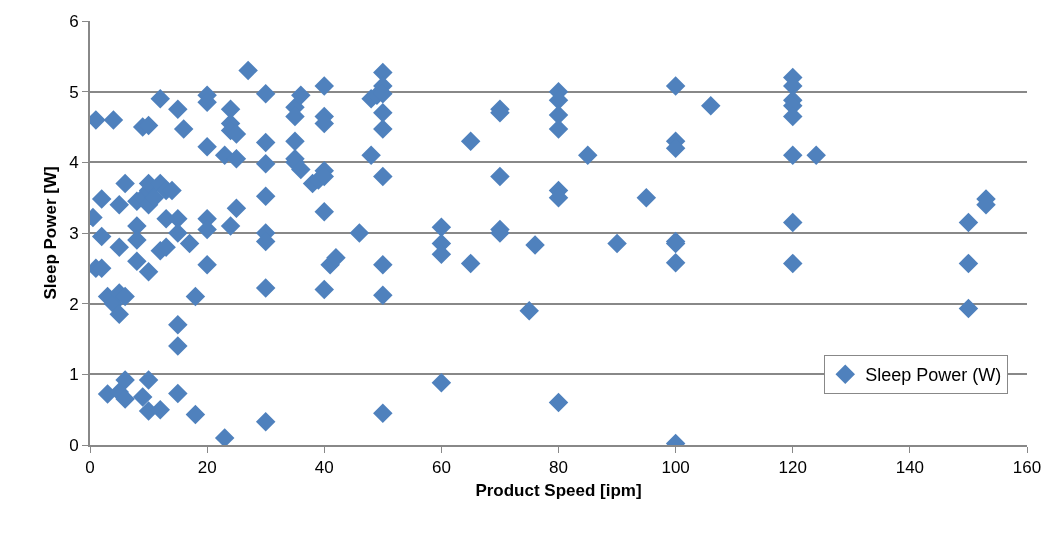 The image size is (1053, 536). Describe the element at coordinates (74, 304) in the screenshot. I see `y-tick-label: 2` at that location.